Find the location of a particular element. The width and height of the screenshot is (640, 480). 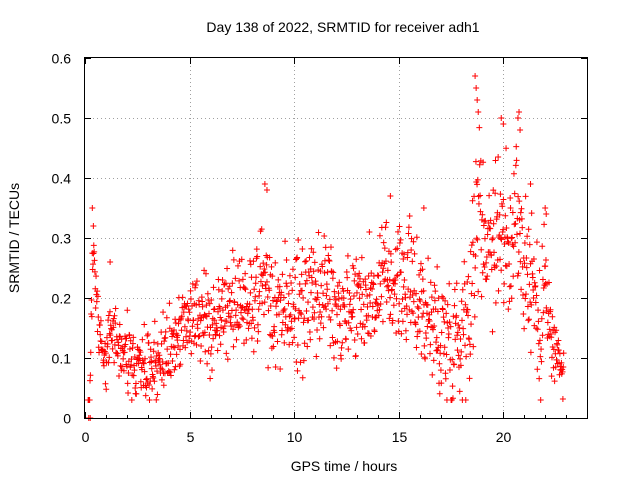

y-tick-label: 0.3 is located at coordinates (62, 239).